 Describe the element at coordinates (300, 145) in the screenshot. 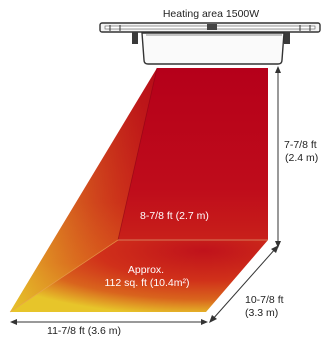

I see `height-label-line1: 7-7/8 ft` at that location.